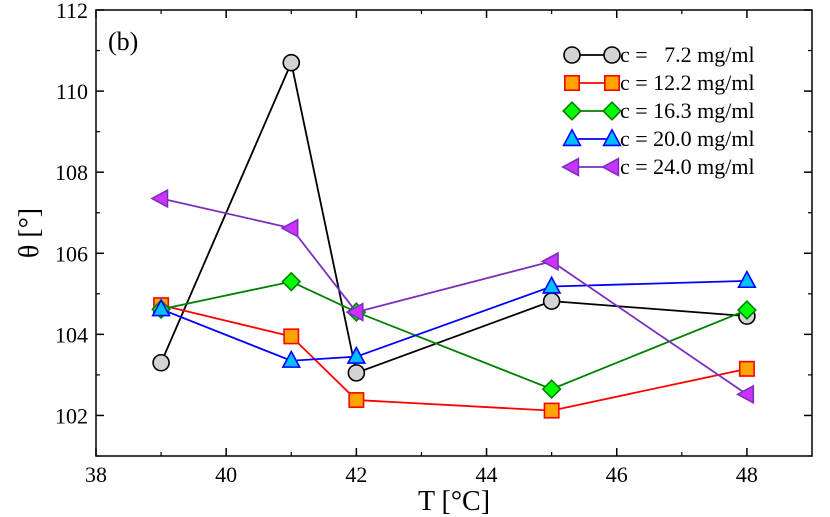 This screenshot has height=517, width=830. What do you see at coordinates (72, 91) in the screenshot?
I see `y-tick-label: 110` at bounding box center [72, 91].